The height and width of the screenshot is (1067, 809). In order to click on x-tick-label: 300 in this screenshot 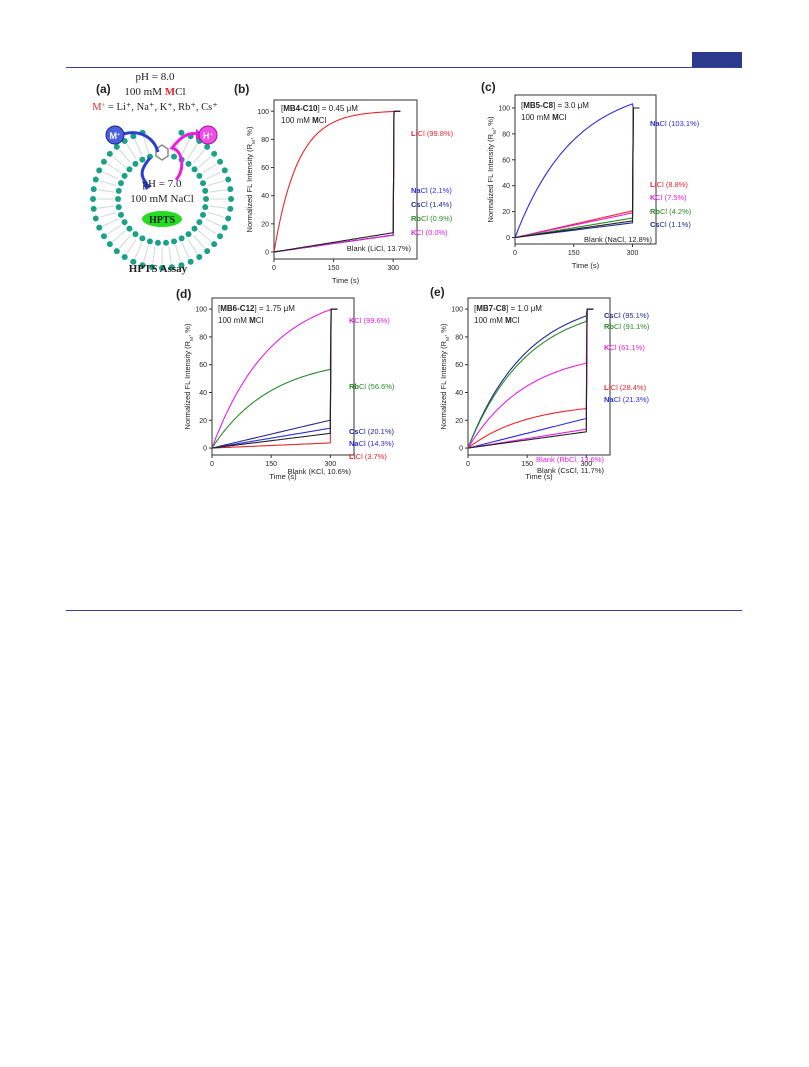, I will do `click(330, 464)`.